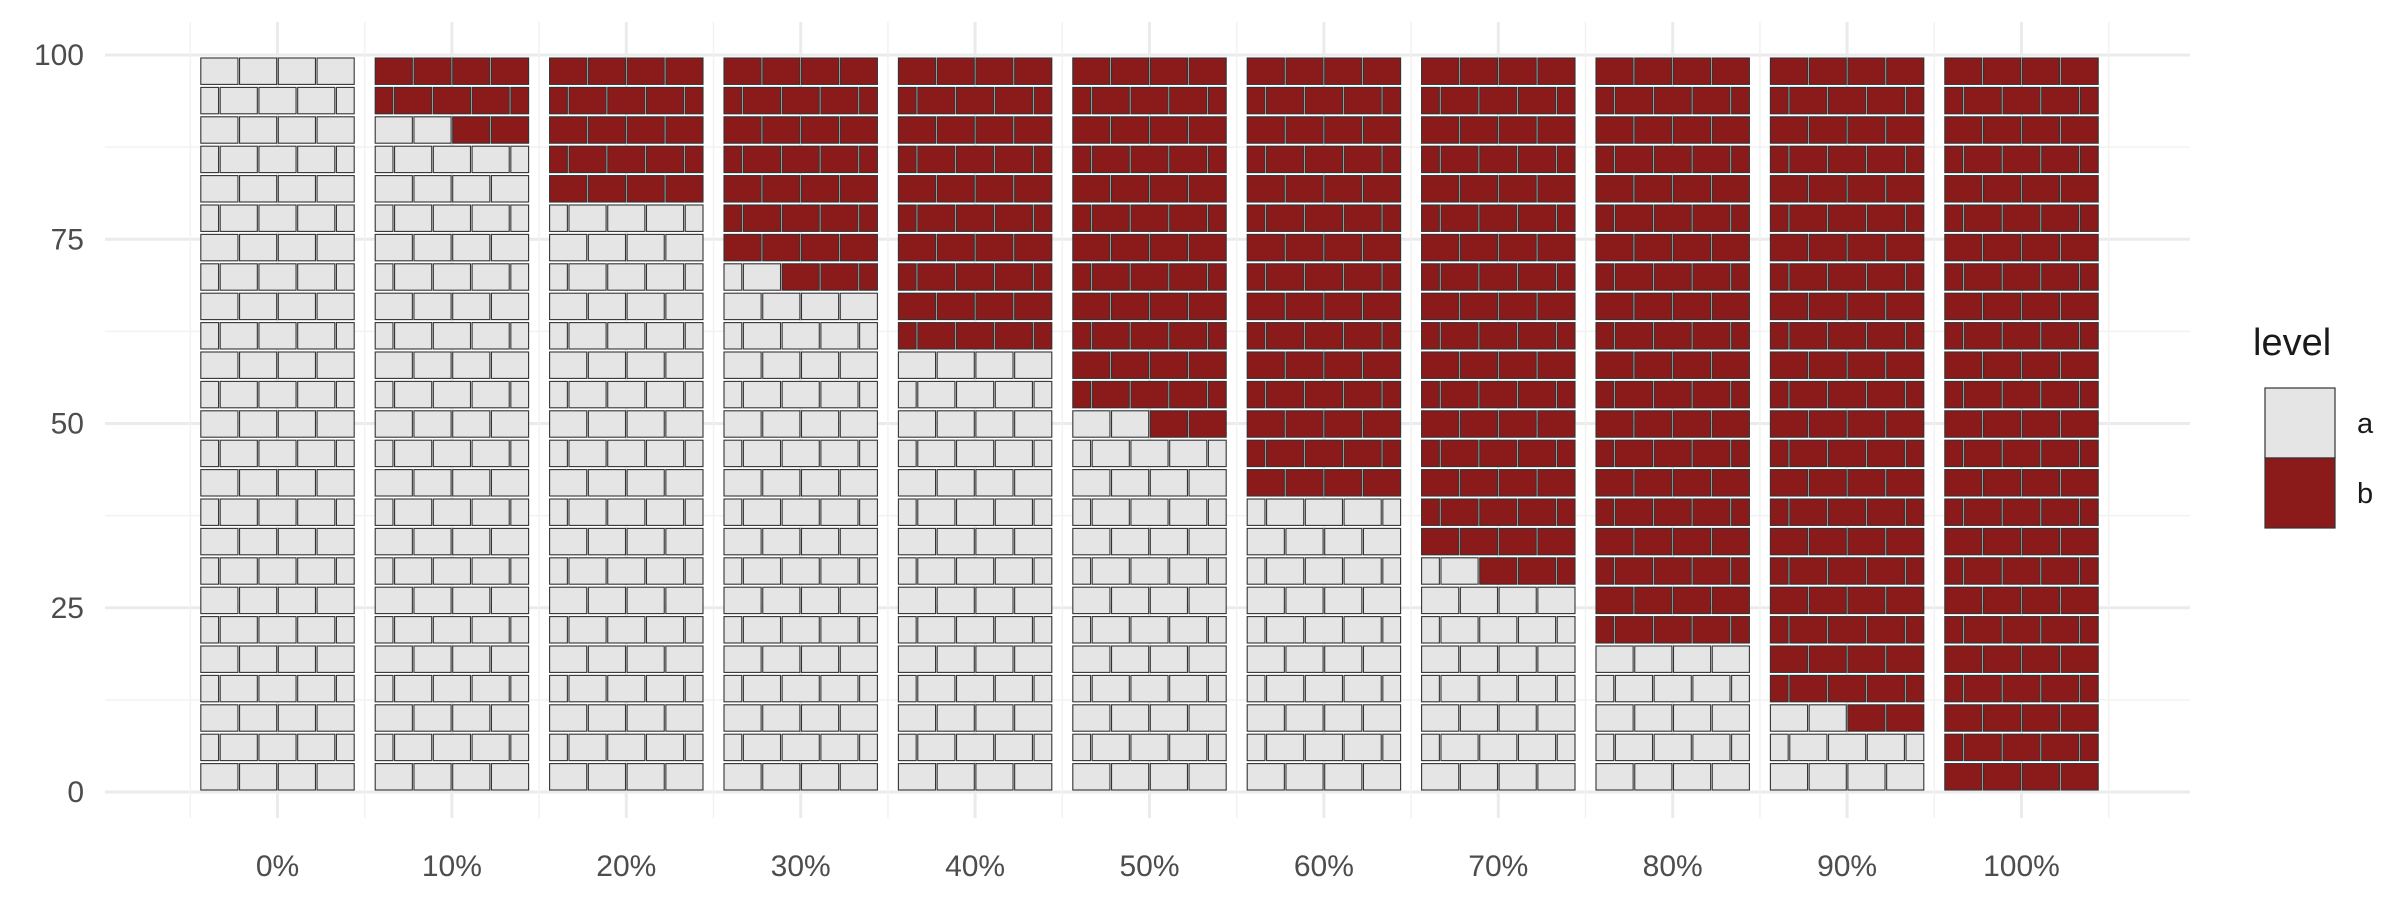 The image size is (2400, 900). What do you see at coordinates (277, 424) in the screenshot?
I see `column-0%` at bounding box center [277, 424].